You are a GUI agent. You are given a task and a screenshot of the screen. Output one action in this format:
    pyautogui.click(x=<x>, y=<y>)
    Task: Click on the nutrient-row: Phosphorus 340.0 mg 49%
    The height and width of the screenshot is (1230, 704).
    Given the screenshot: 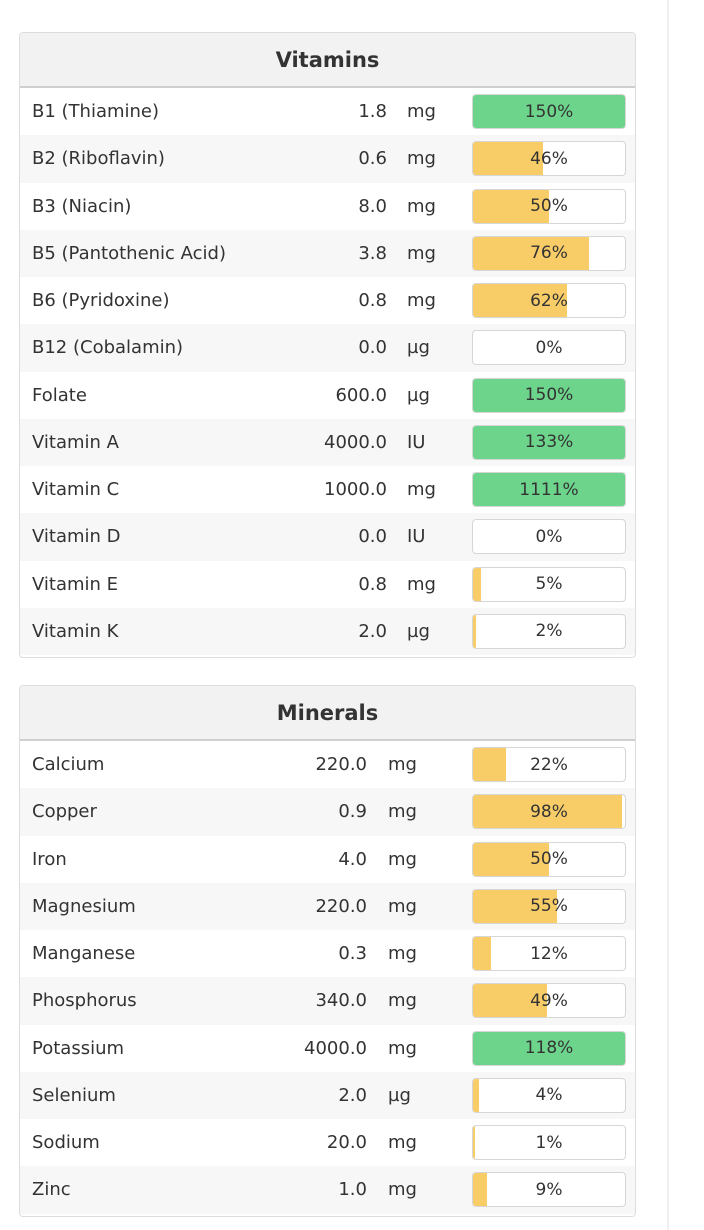 What is the action you would take?
    pyautogui.click(x=327, y=1001)
    